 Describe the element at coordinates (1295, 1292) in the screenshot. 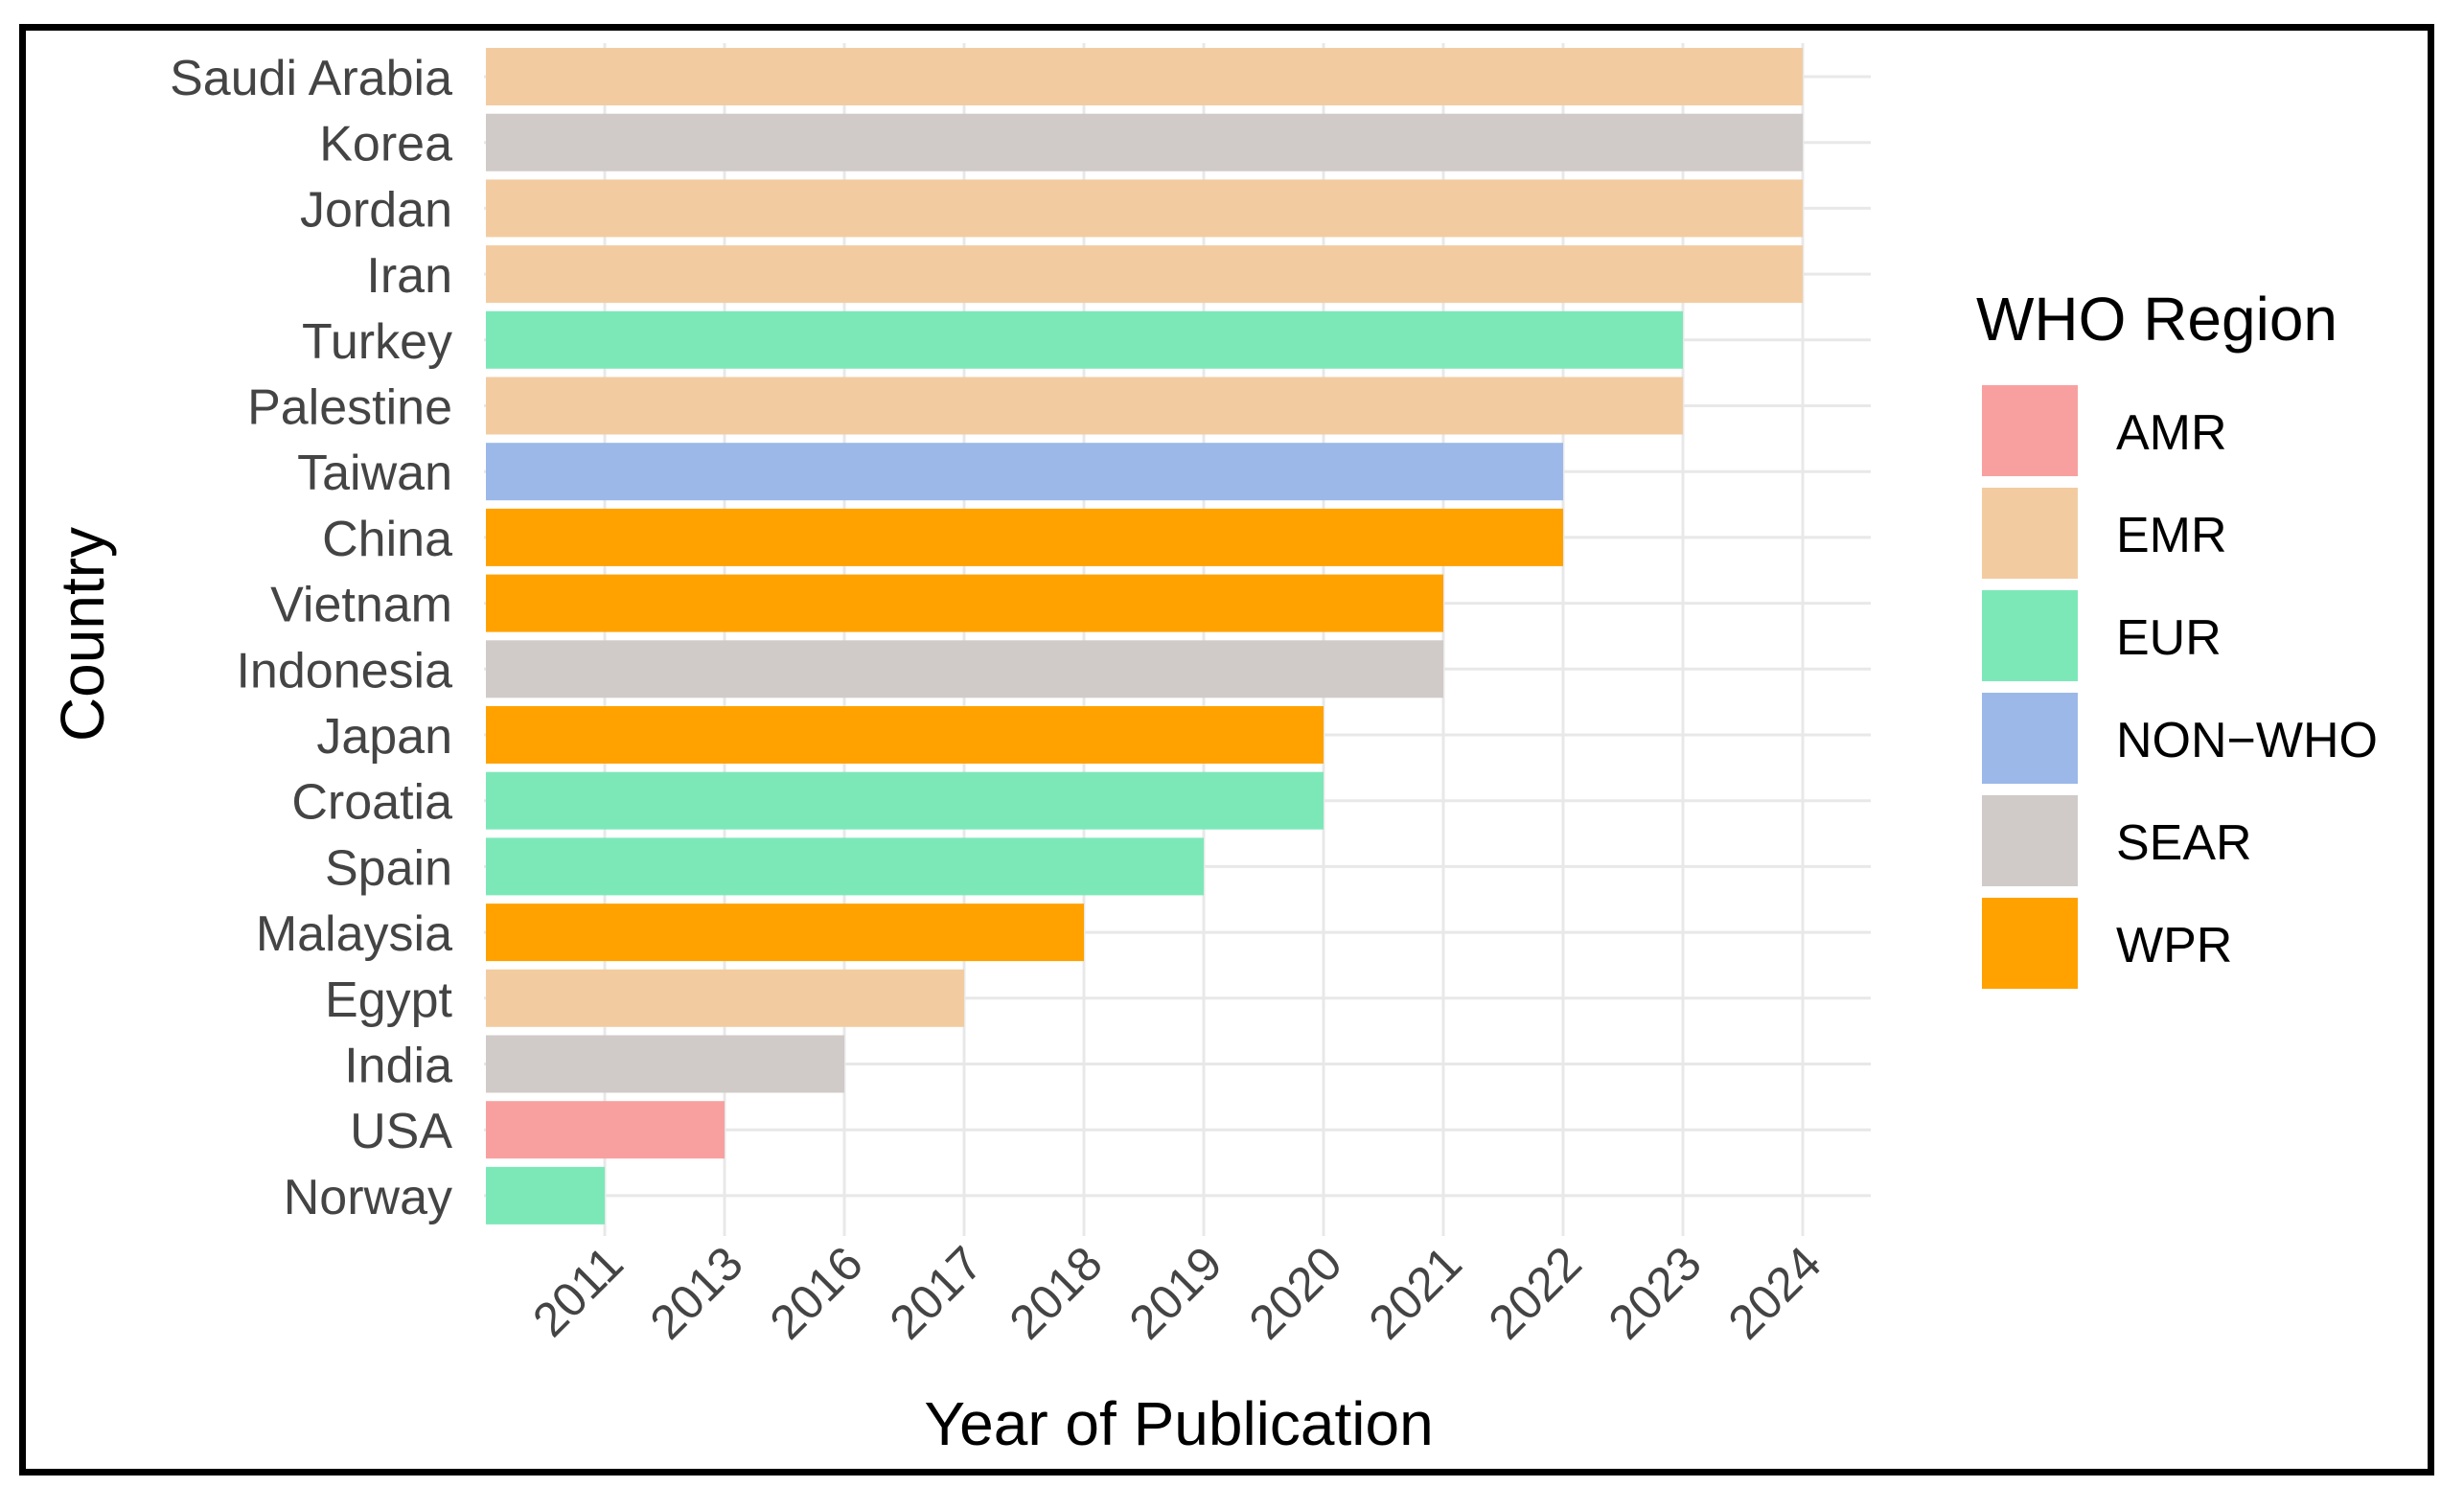

I see `x-tick-label-2020: 2020` at that location.